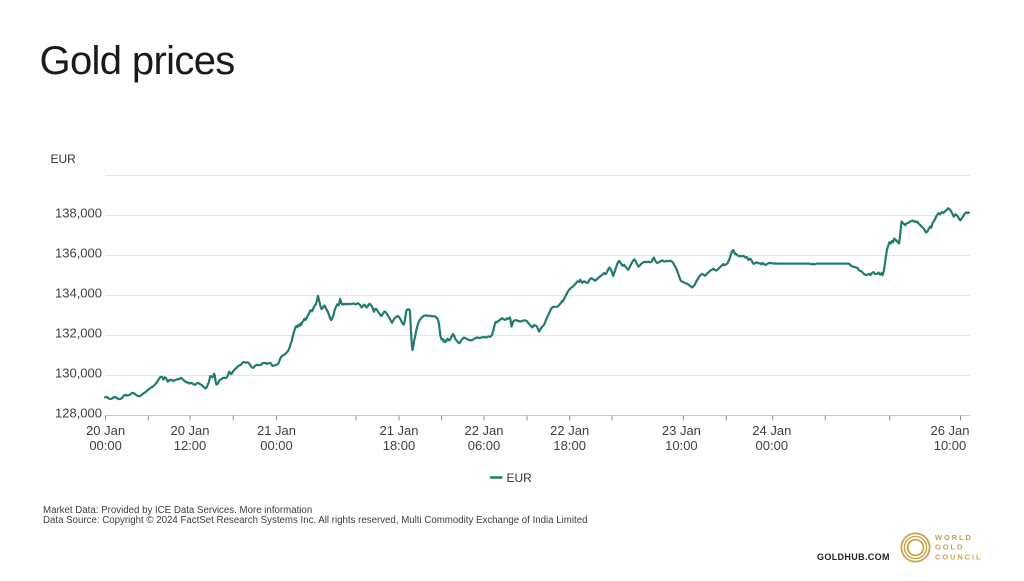 The width and height of the screenshot is (1024, 581). Describe the element at coordinates (681, 430) in the screenshot. I see `svg-text: 23 Jan` at that location.